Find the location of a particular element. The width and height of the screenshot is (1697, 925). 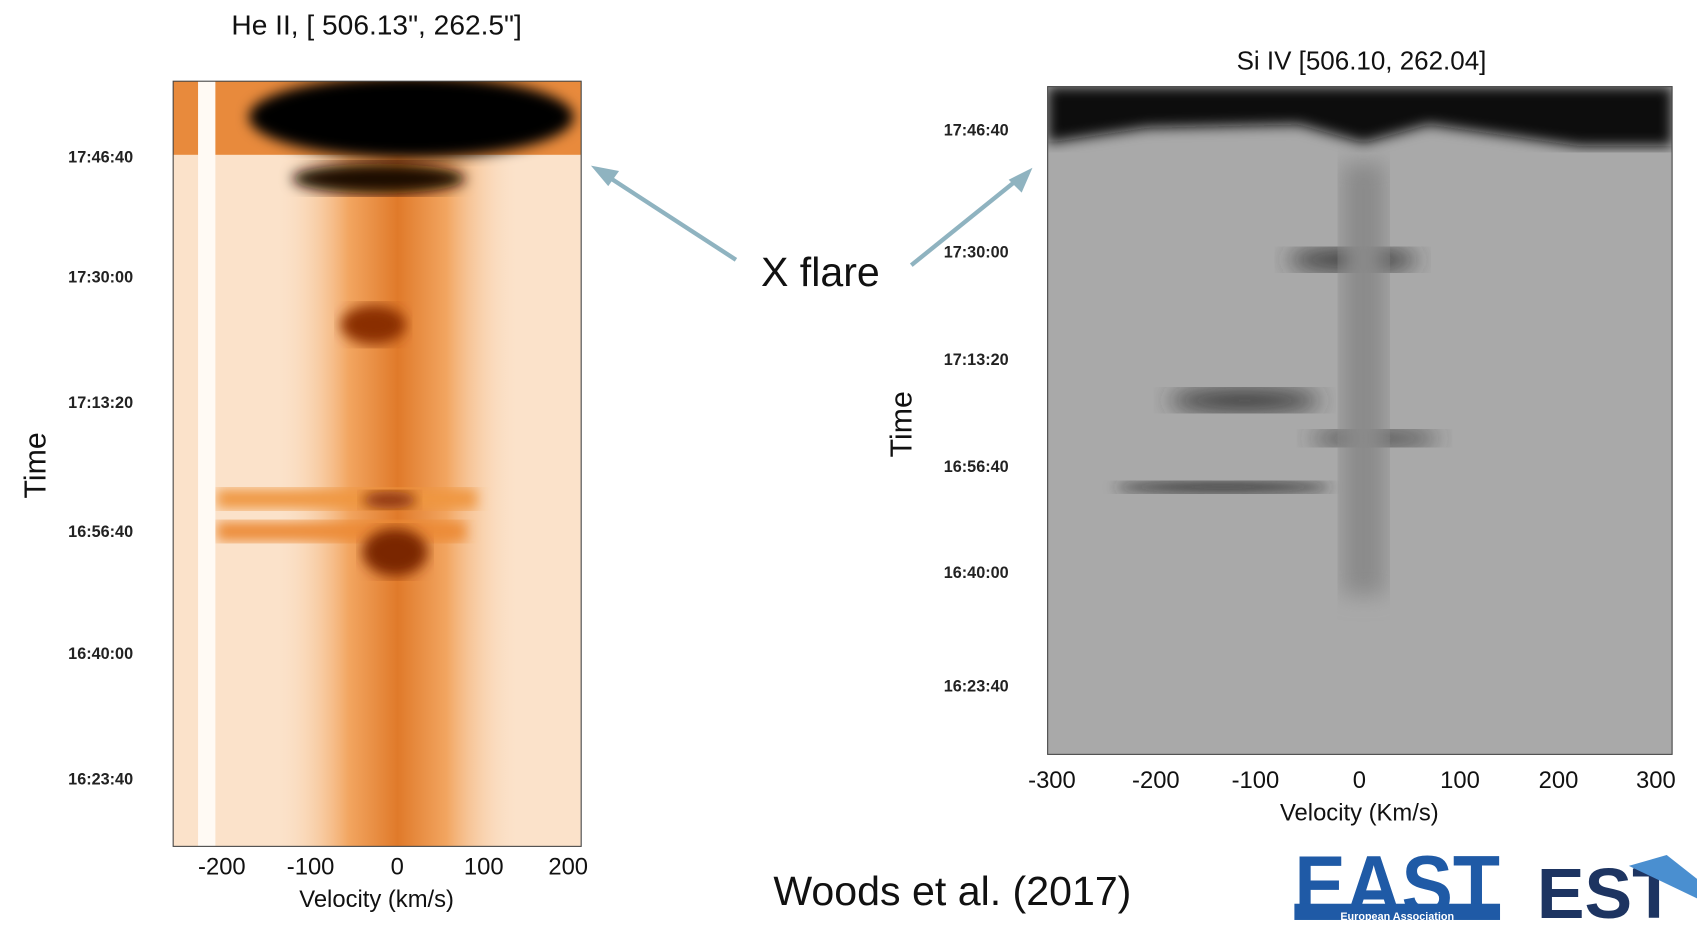

x-tick-label: -300 is located at coordinates (1052, 780).